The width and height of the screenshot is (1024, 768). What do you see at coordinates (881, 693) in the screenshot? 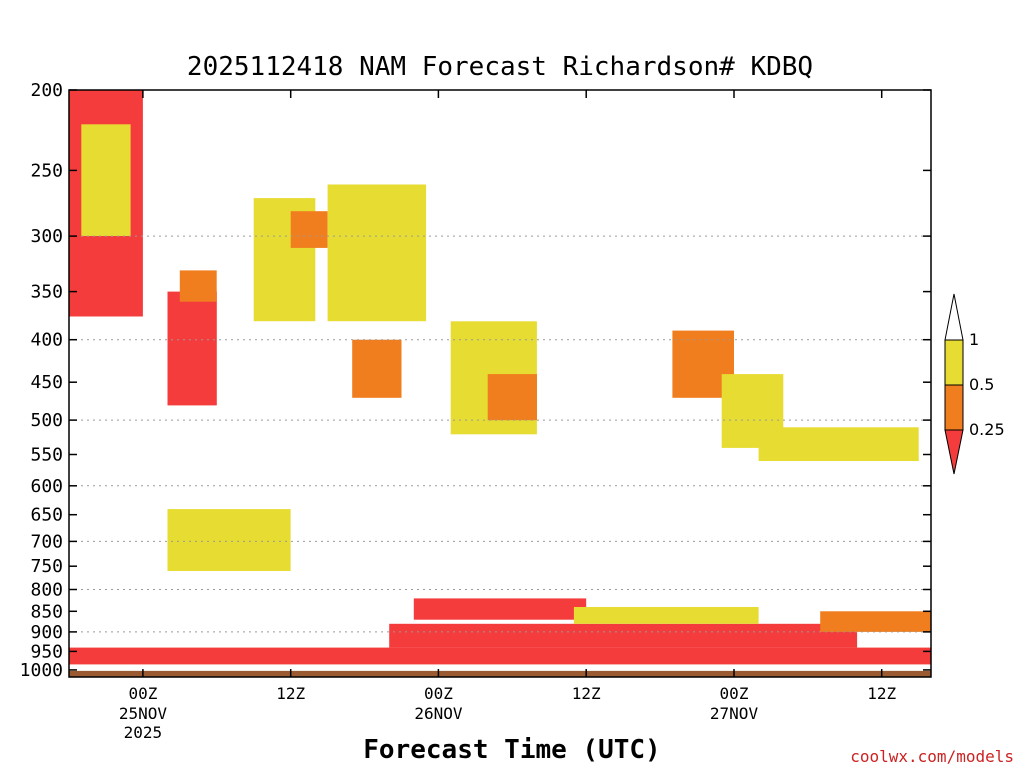
I see `x-tick-label-5: 12Z` at bounding box center [881, 693].